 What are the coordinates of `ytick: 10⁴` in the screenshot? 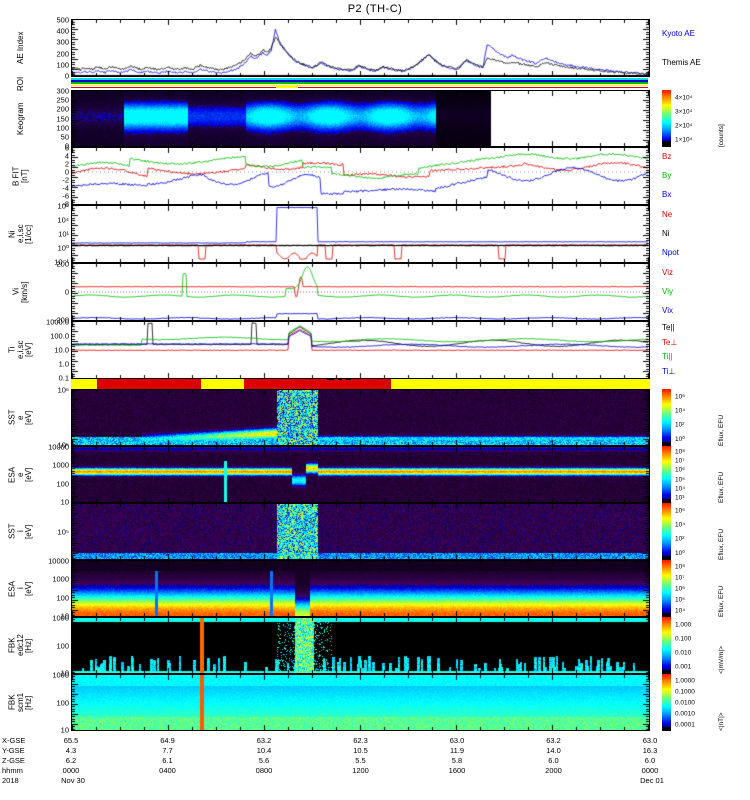 It's located at (63, 220).